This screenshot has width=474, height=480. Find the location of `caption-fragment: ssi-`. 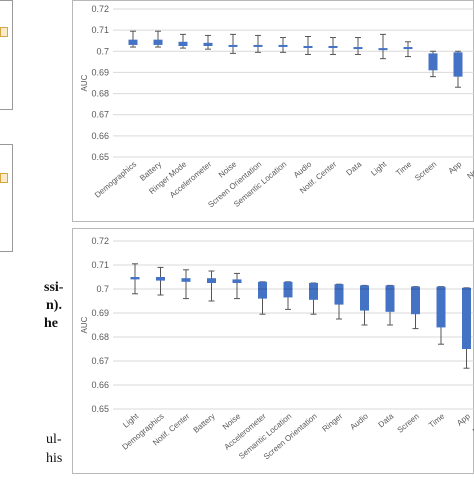

caption-fragment: ssi- is located at coordinates (54, 287).